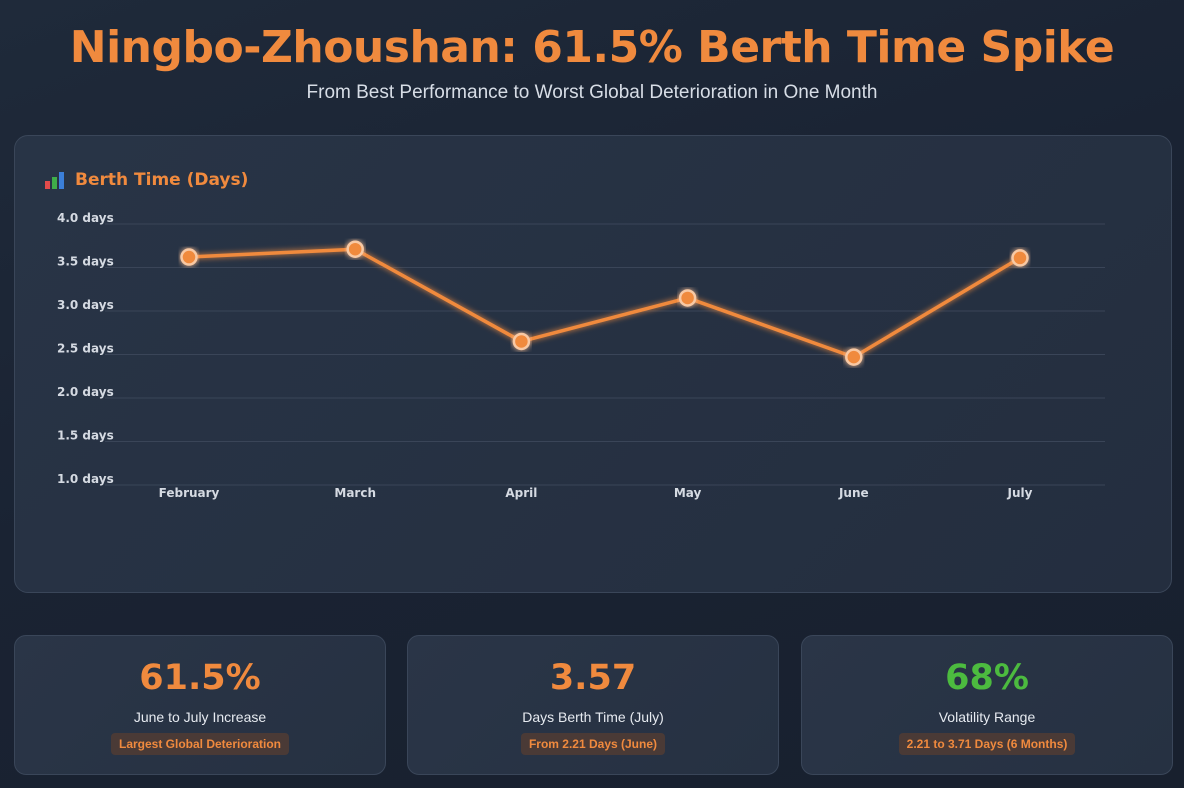  What do you see at coordinates (592, 47) in the screenshot?
I see `page-title: Ningbo-Zhoushan: 61.5% Berth Time Spike` at bounding box center [592, 47].